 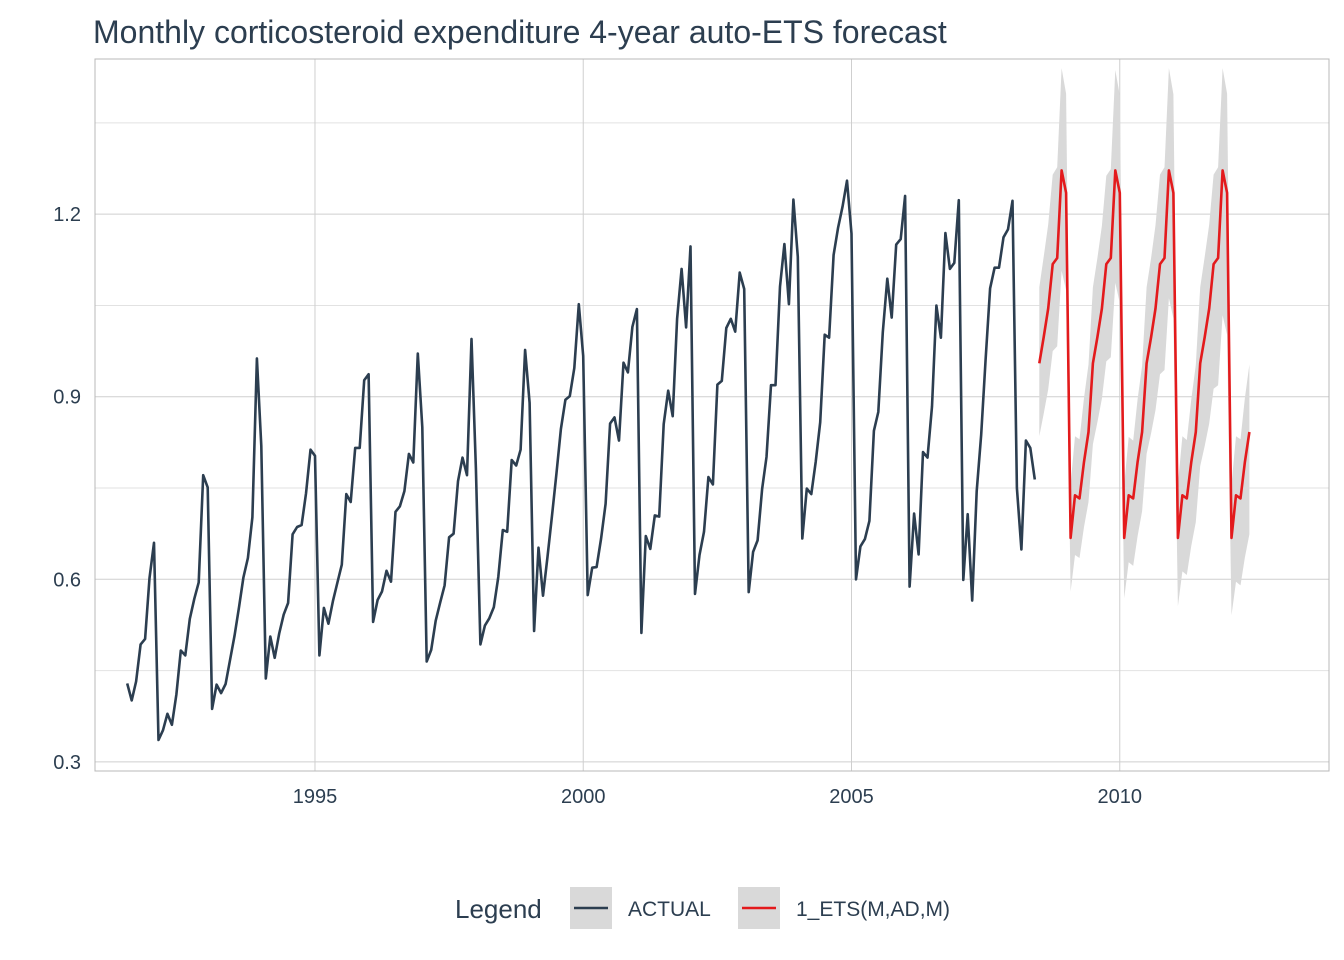 What do you see at coordinates (67, 580) in the screenshot?
I see `y-tick-label: 0.6` at bounding box center [67, 580].